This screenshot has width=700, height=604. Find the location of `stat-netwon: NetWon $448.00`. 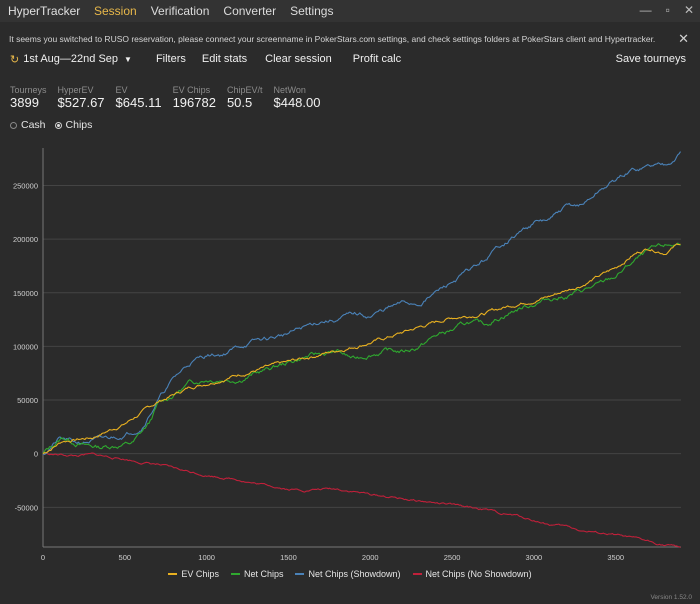

stat-netwon: NetWon $448.00 is located at coordinates (296, 97).